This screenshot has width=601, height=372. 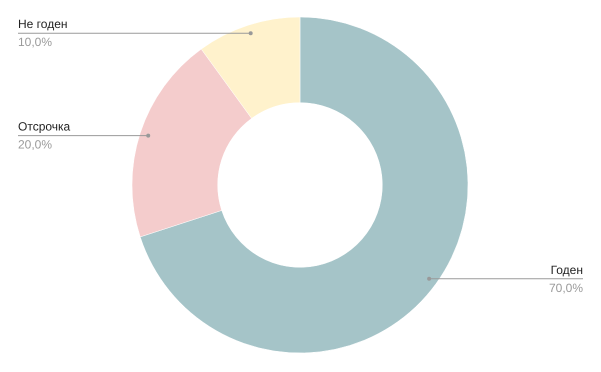 I want to click on data-label: 20,0%, so click(x=35, y=145).